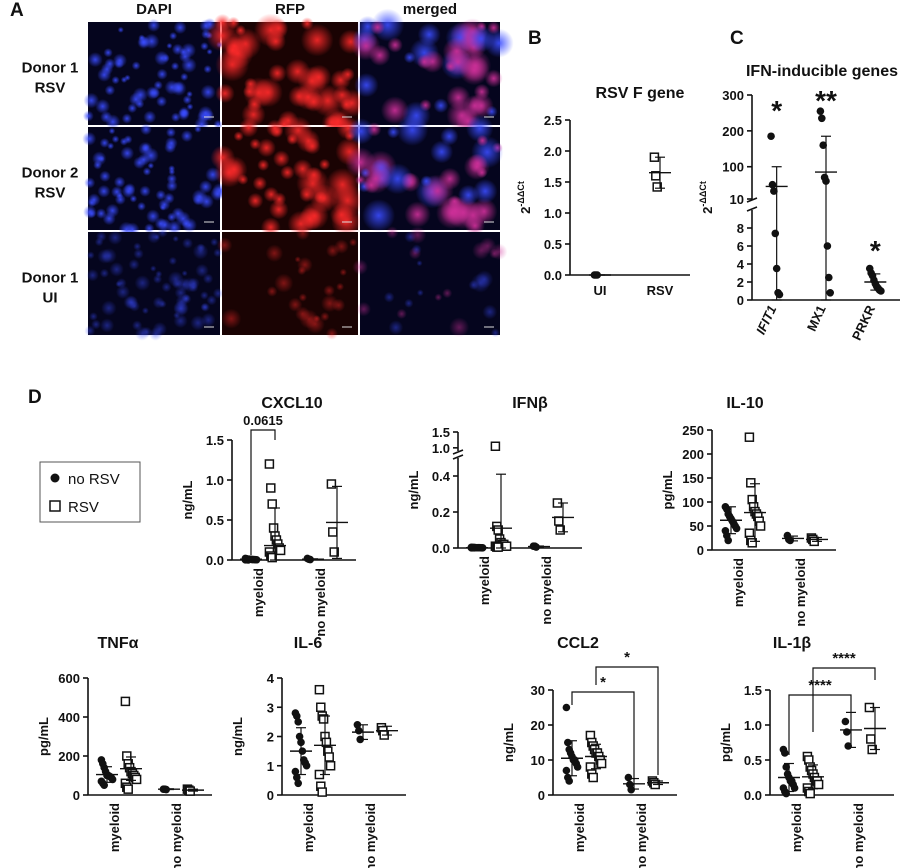  What do you see at coordinates (94, 479) in the screenshot?
I see `legend-label: no RSV` at bounding box center [94, 479].